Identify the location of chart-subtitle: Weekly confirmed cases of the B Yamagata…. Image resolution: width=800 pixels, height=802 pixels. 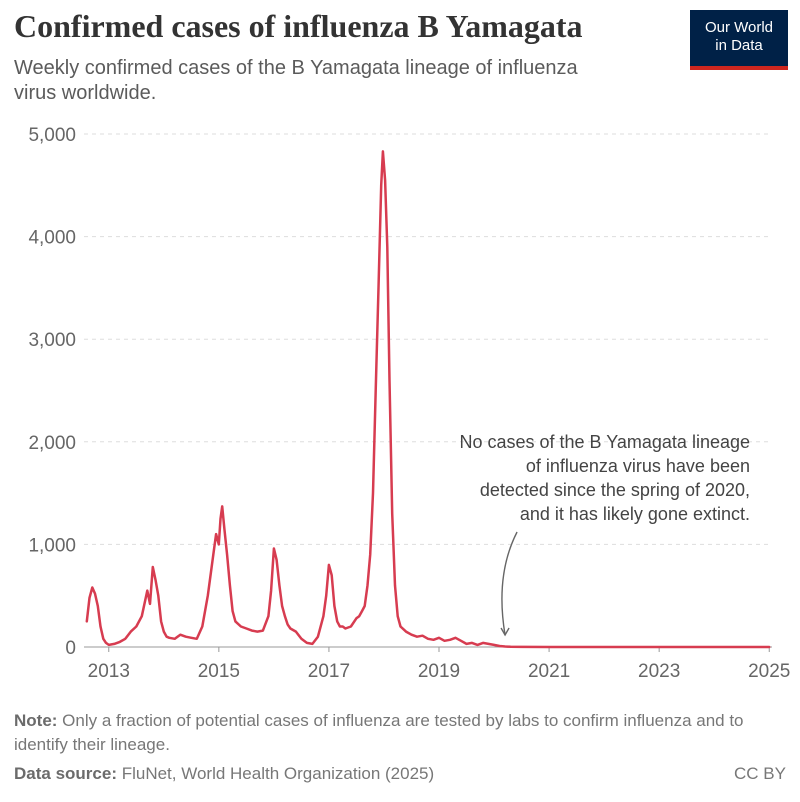
(296, 80).